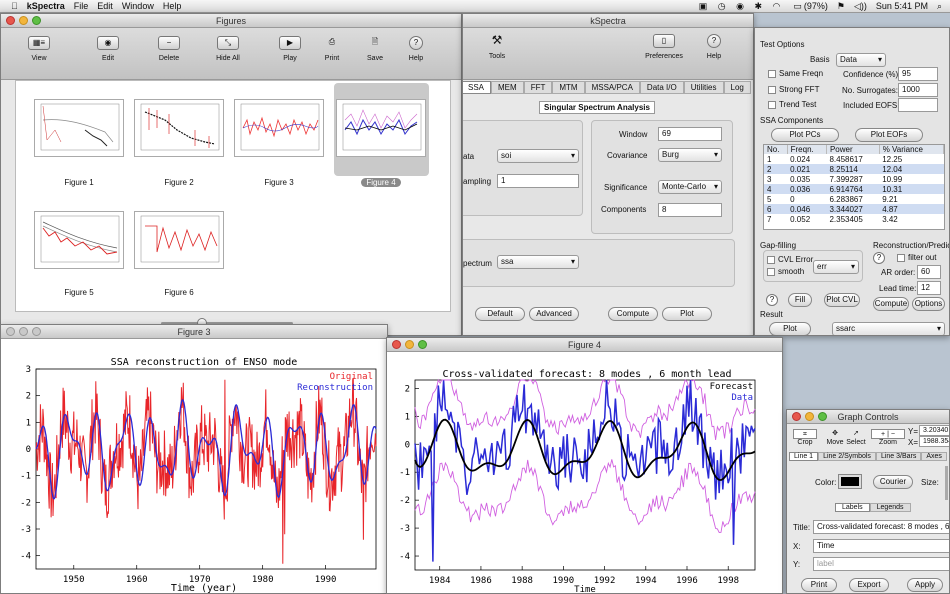  I want to click on gap-help-icon: ?, so click(772, 300).